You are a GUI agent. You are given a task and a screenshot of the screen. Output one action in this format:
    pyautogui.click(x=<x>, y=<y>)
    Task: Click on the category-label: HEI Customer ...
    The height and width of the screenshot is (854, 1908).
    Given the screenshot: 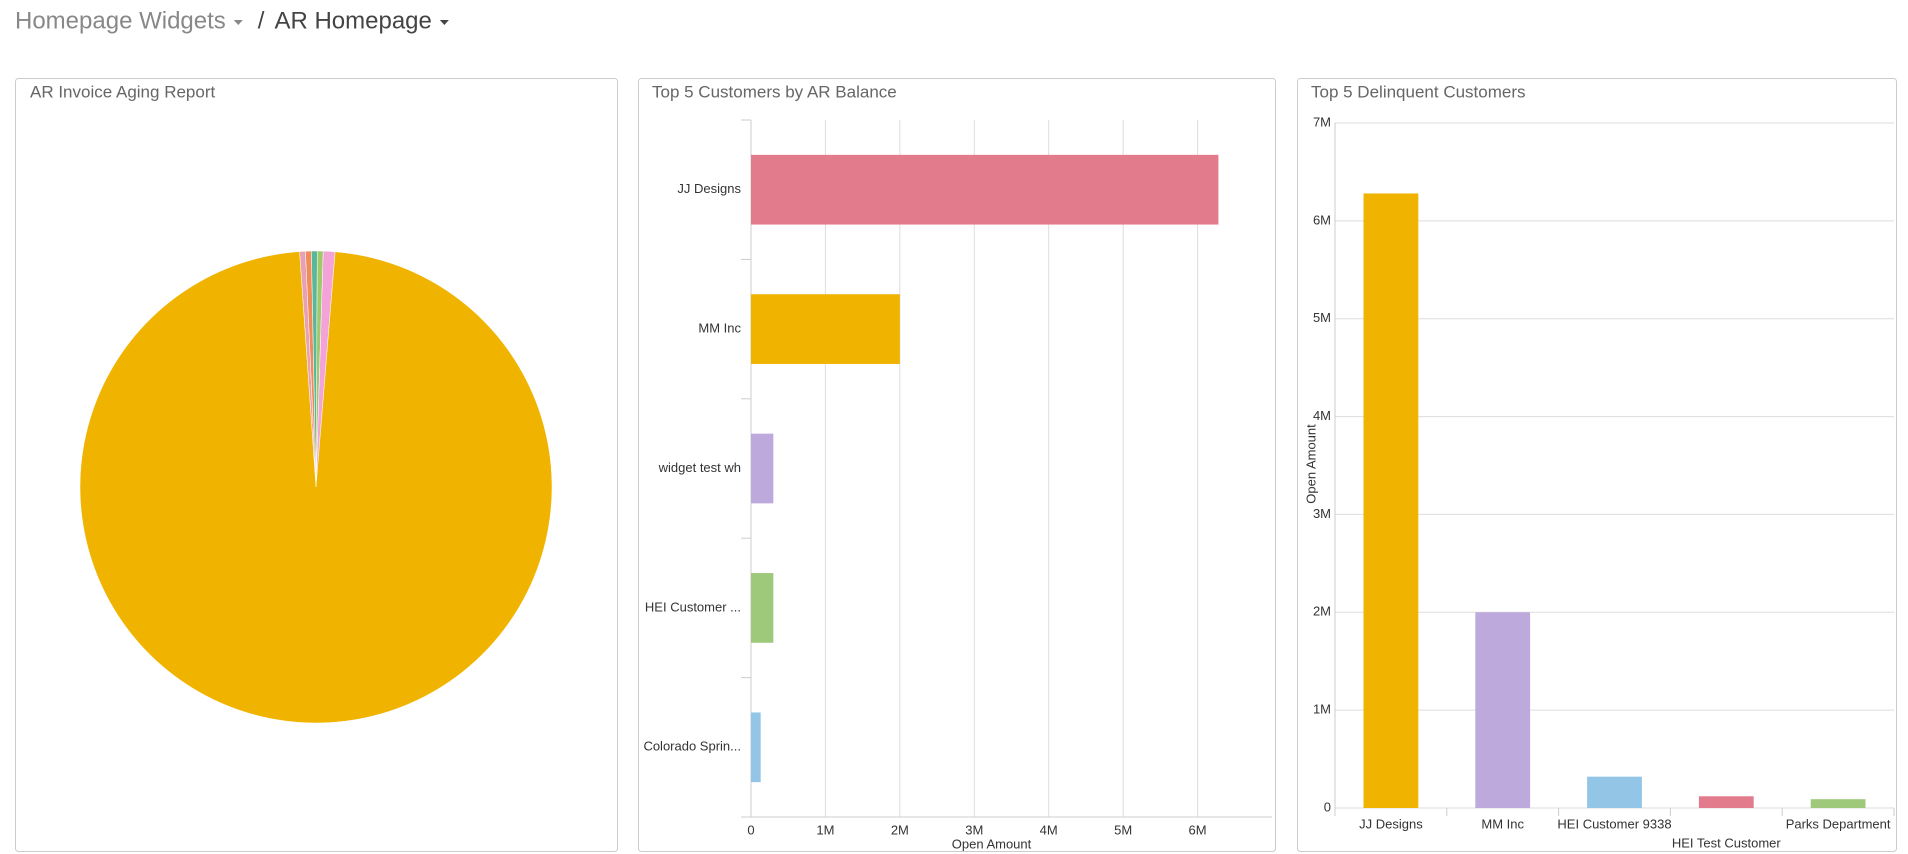 What is the action you would take?
    pyautogui.click(x=693, y=606)
    